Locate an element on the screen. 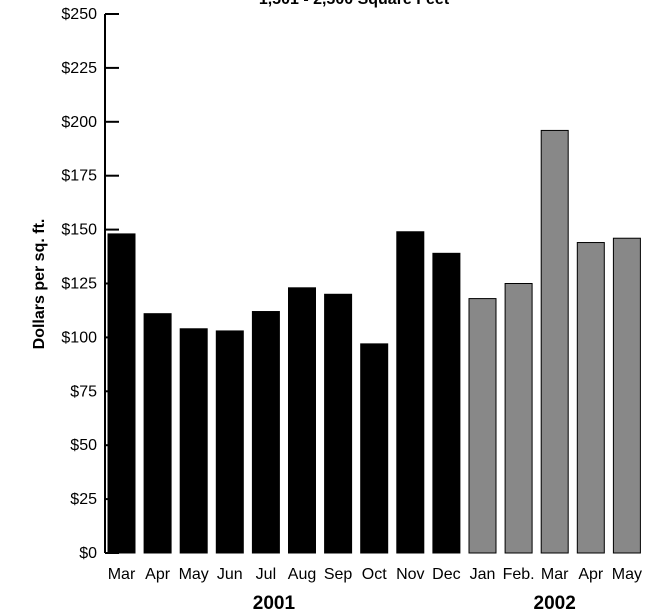  y-tick-label: $175 is located at coordinates (79, 176).